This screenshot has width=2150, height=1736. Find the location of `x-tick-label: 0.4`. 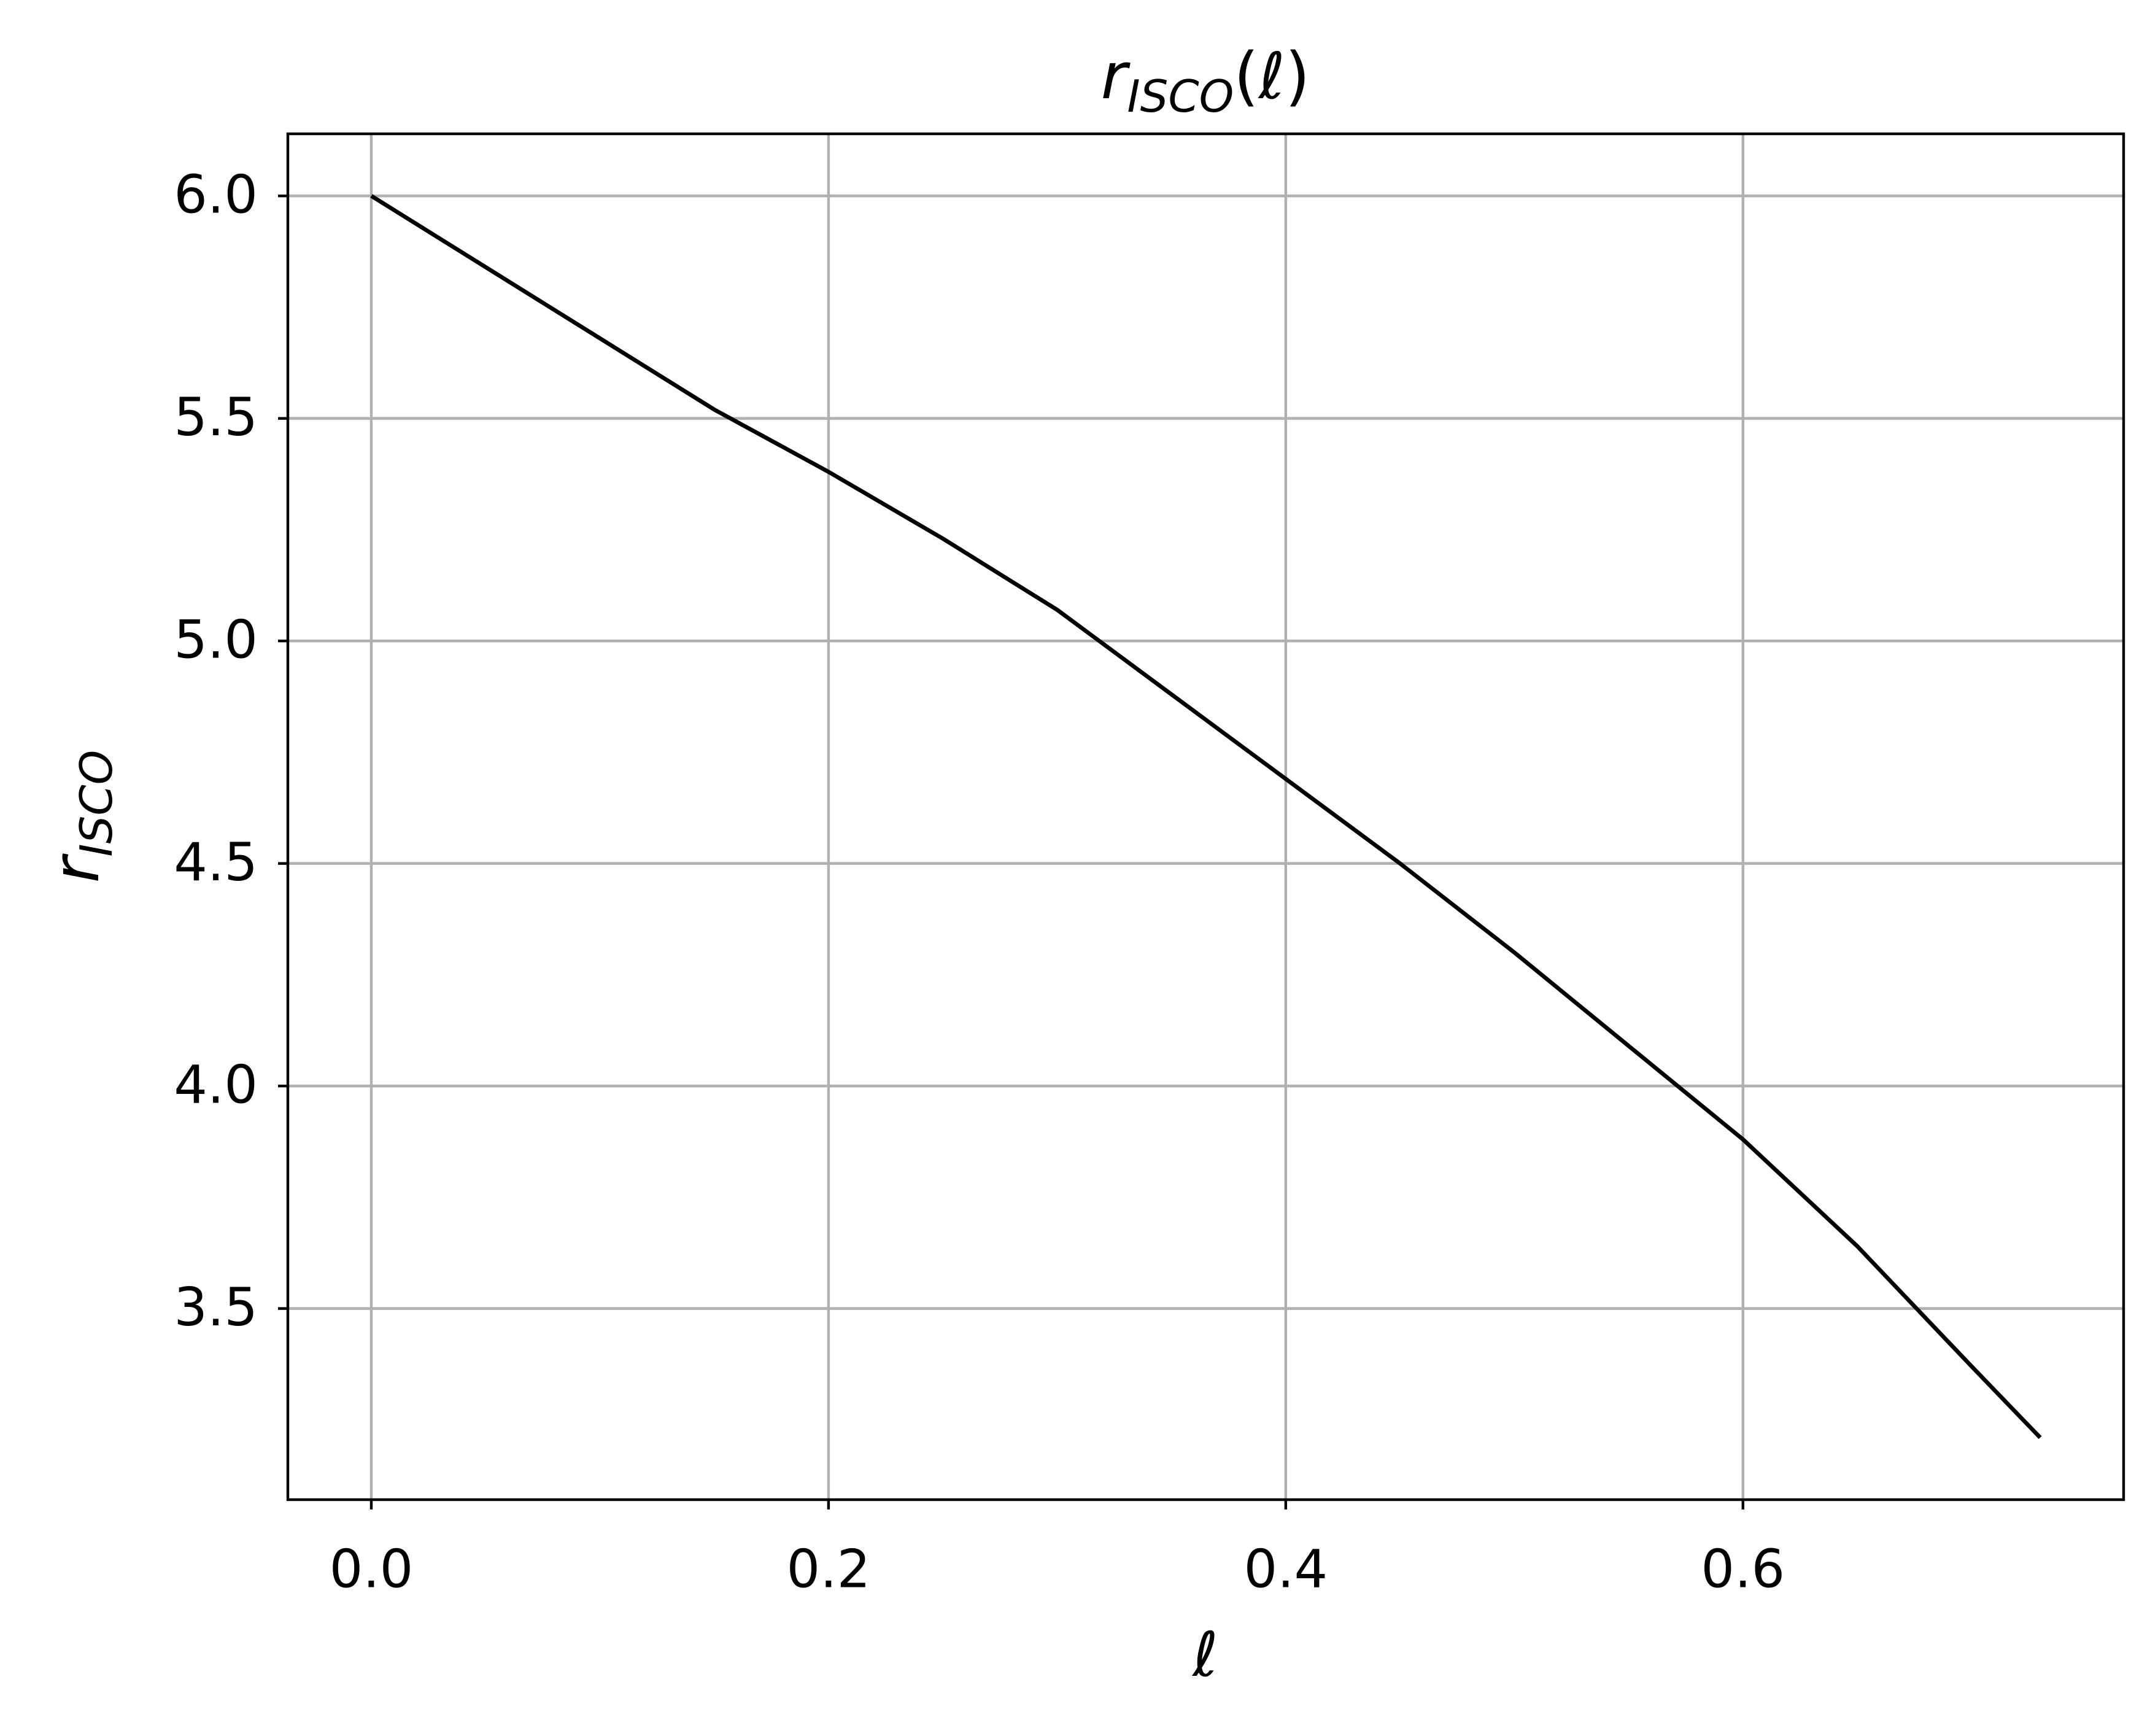

x-tick-label: 0.4 is located at coordinates (1286, 1569).